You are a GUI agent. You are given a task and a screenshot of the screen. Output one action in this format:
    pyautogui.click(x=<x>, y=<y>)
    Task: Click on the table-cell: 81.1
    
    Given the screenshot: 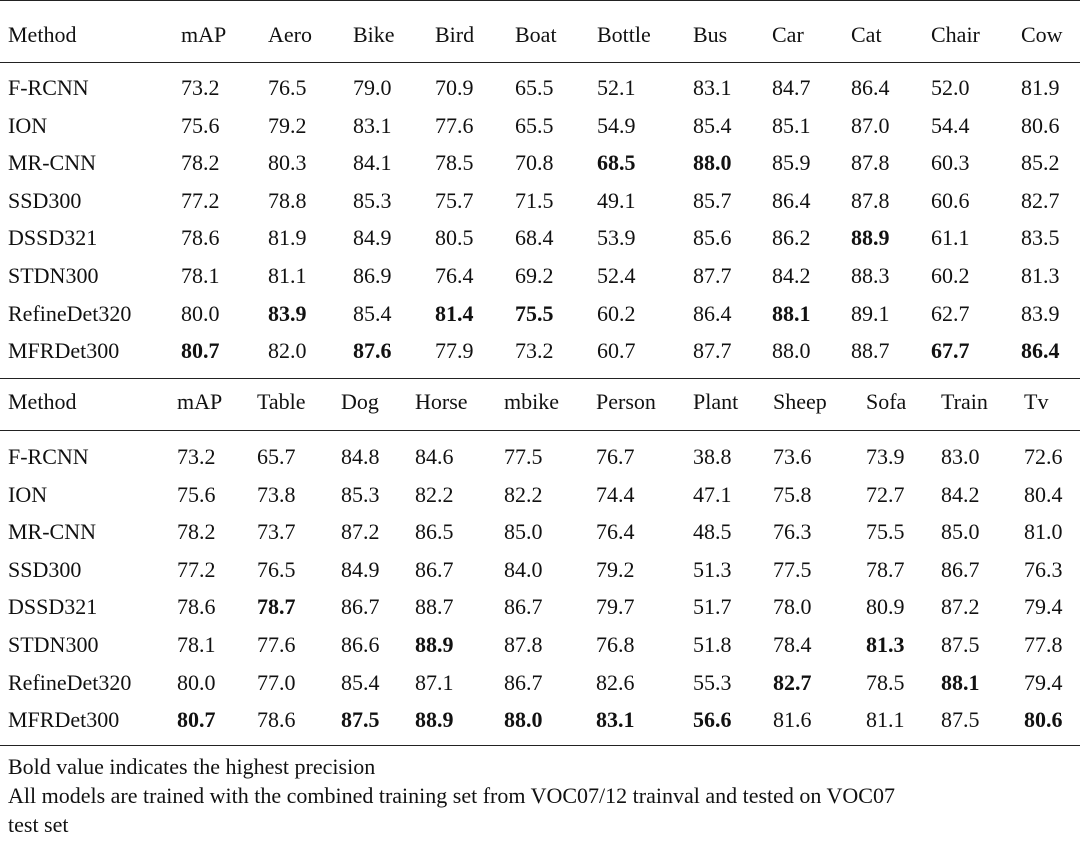 What is the action you would take?
    pyautogui.click(x=287, y=275)
    